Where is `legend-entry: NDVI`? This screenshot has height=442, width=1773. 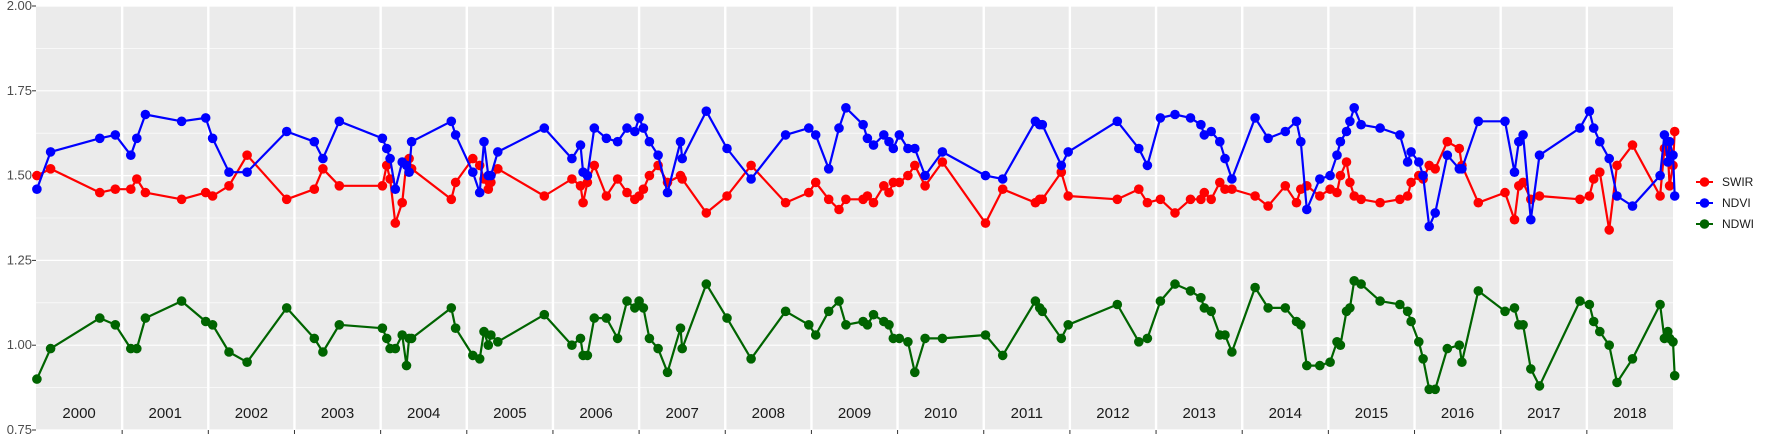
legend-entry: NDVI is located at coordinates (1723, 203).